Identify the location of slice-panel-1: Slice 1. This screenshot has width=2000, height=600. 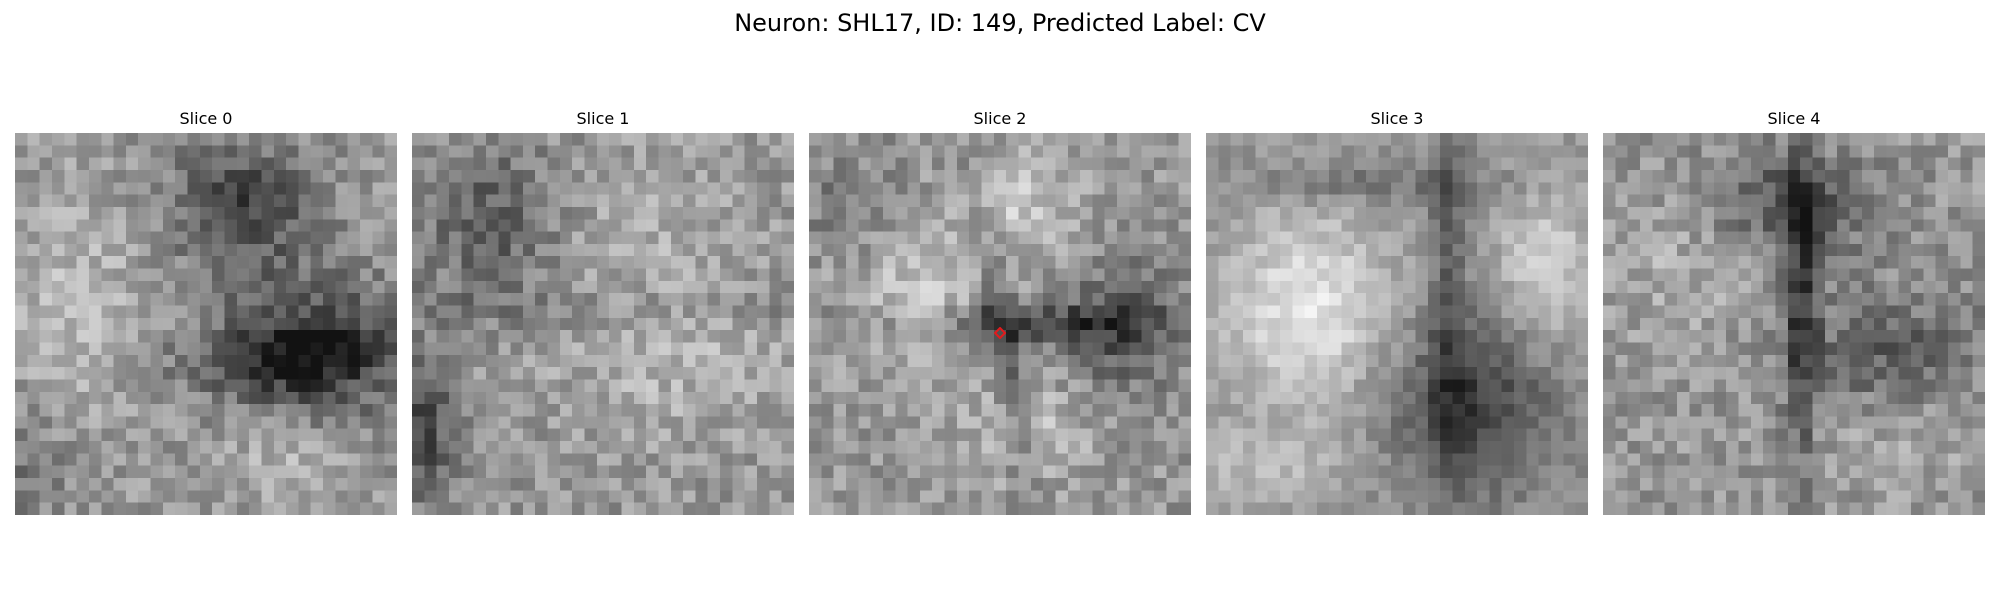
(603, 313).